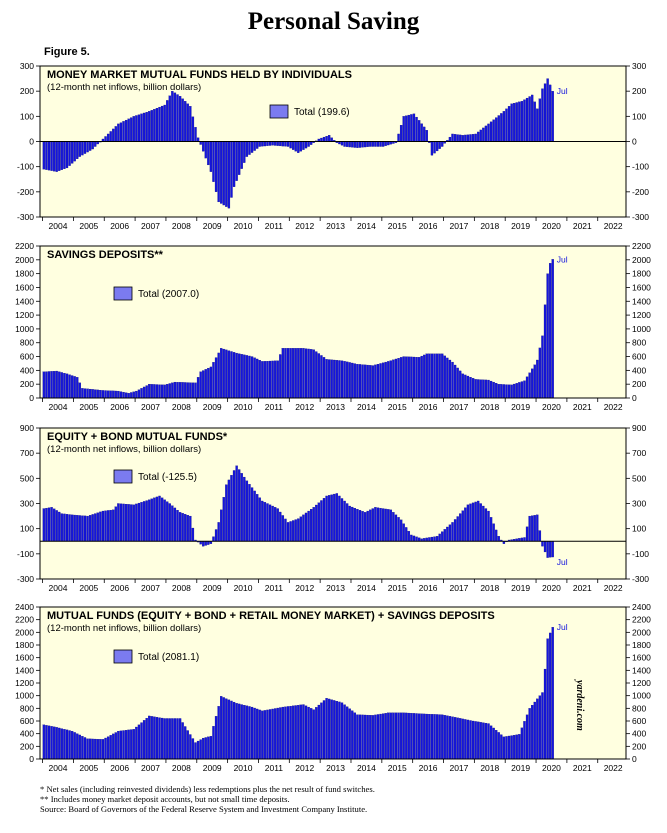 The image size is (667, 833). I want to click on x-tick-label: 2010, so click(243, 407).